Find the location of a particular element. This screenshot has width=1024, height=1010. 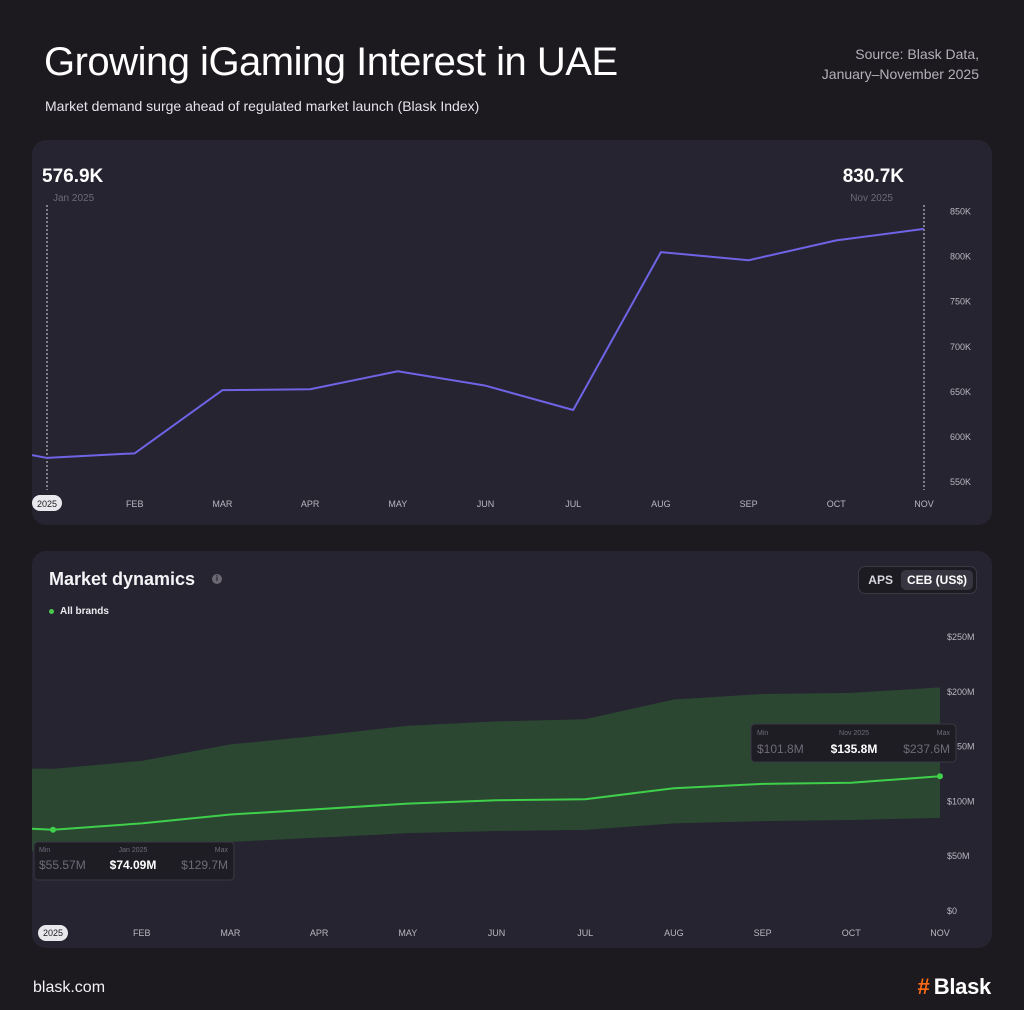

y-tick-label: $0 is located at coordinates (952, 911).